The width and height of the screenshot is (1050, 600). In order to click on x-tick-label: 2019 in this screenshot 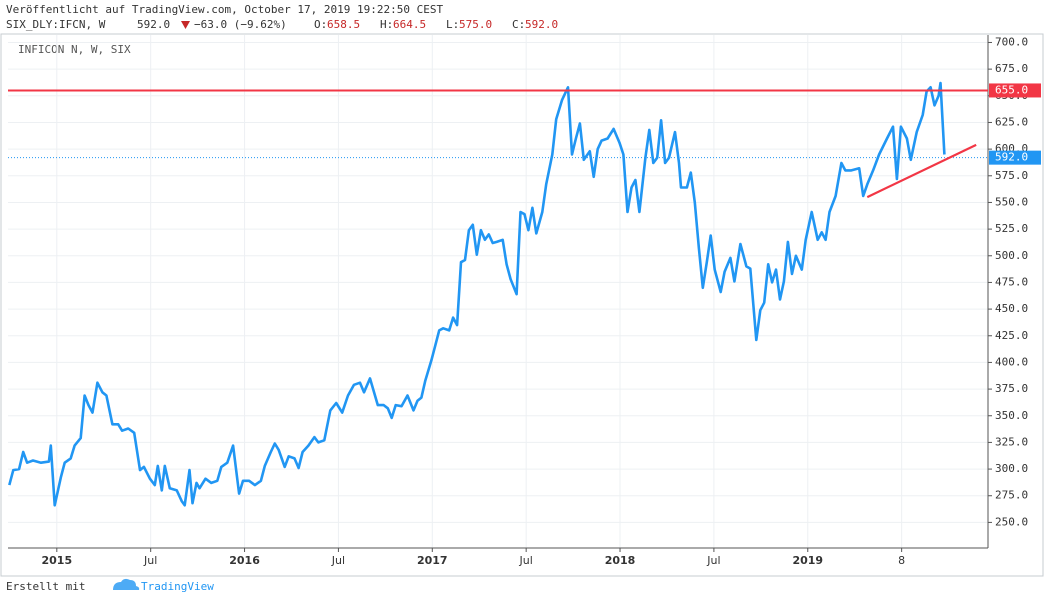, I will do `click(807, 560)`.